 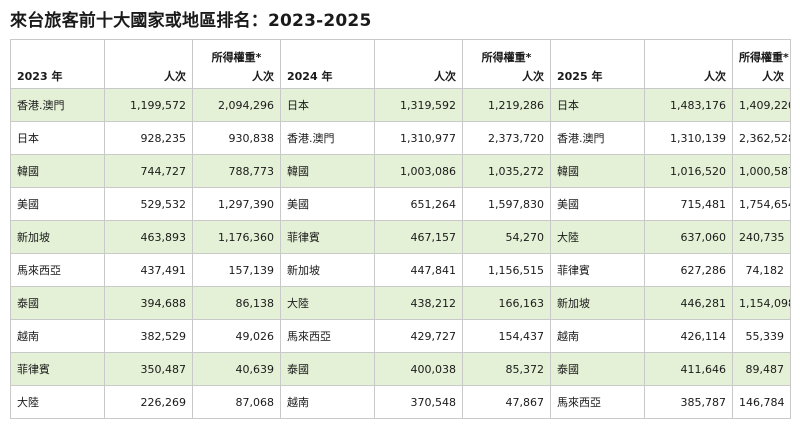 What do you see at coordinates (148, 237) in the screenshot?
I see `visits-2023: 463,893` at bounding box center [148, 237].